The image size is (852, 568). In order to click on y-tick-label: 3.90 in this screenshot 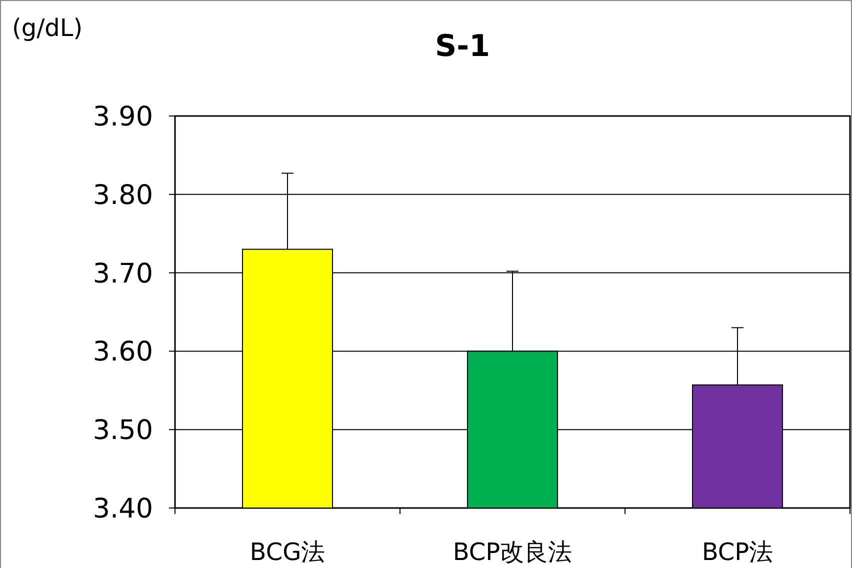, I will do `click(122, 116)`.